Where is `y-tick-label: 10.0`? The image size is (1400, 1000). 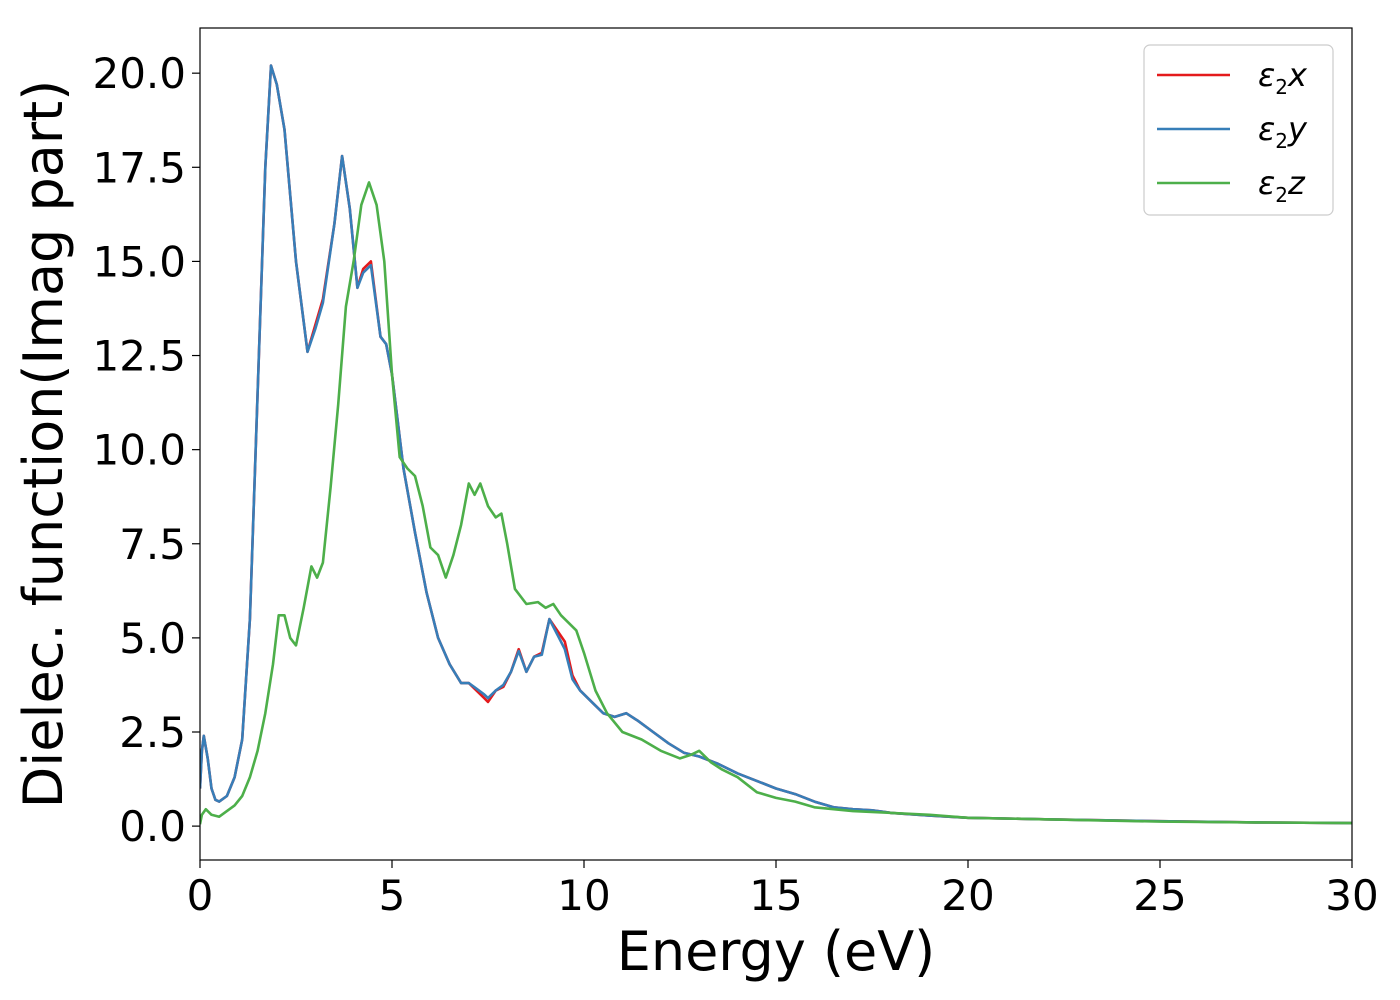
y-tick-label: 10.0 is located at coordinates (139, 450).